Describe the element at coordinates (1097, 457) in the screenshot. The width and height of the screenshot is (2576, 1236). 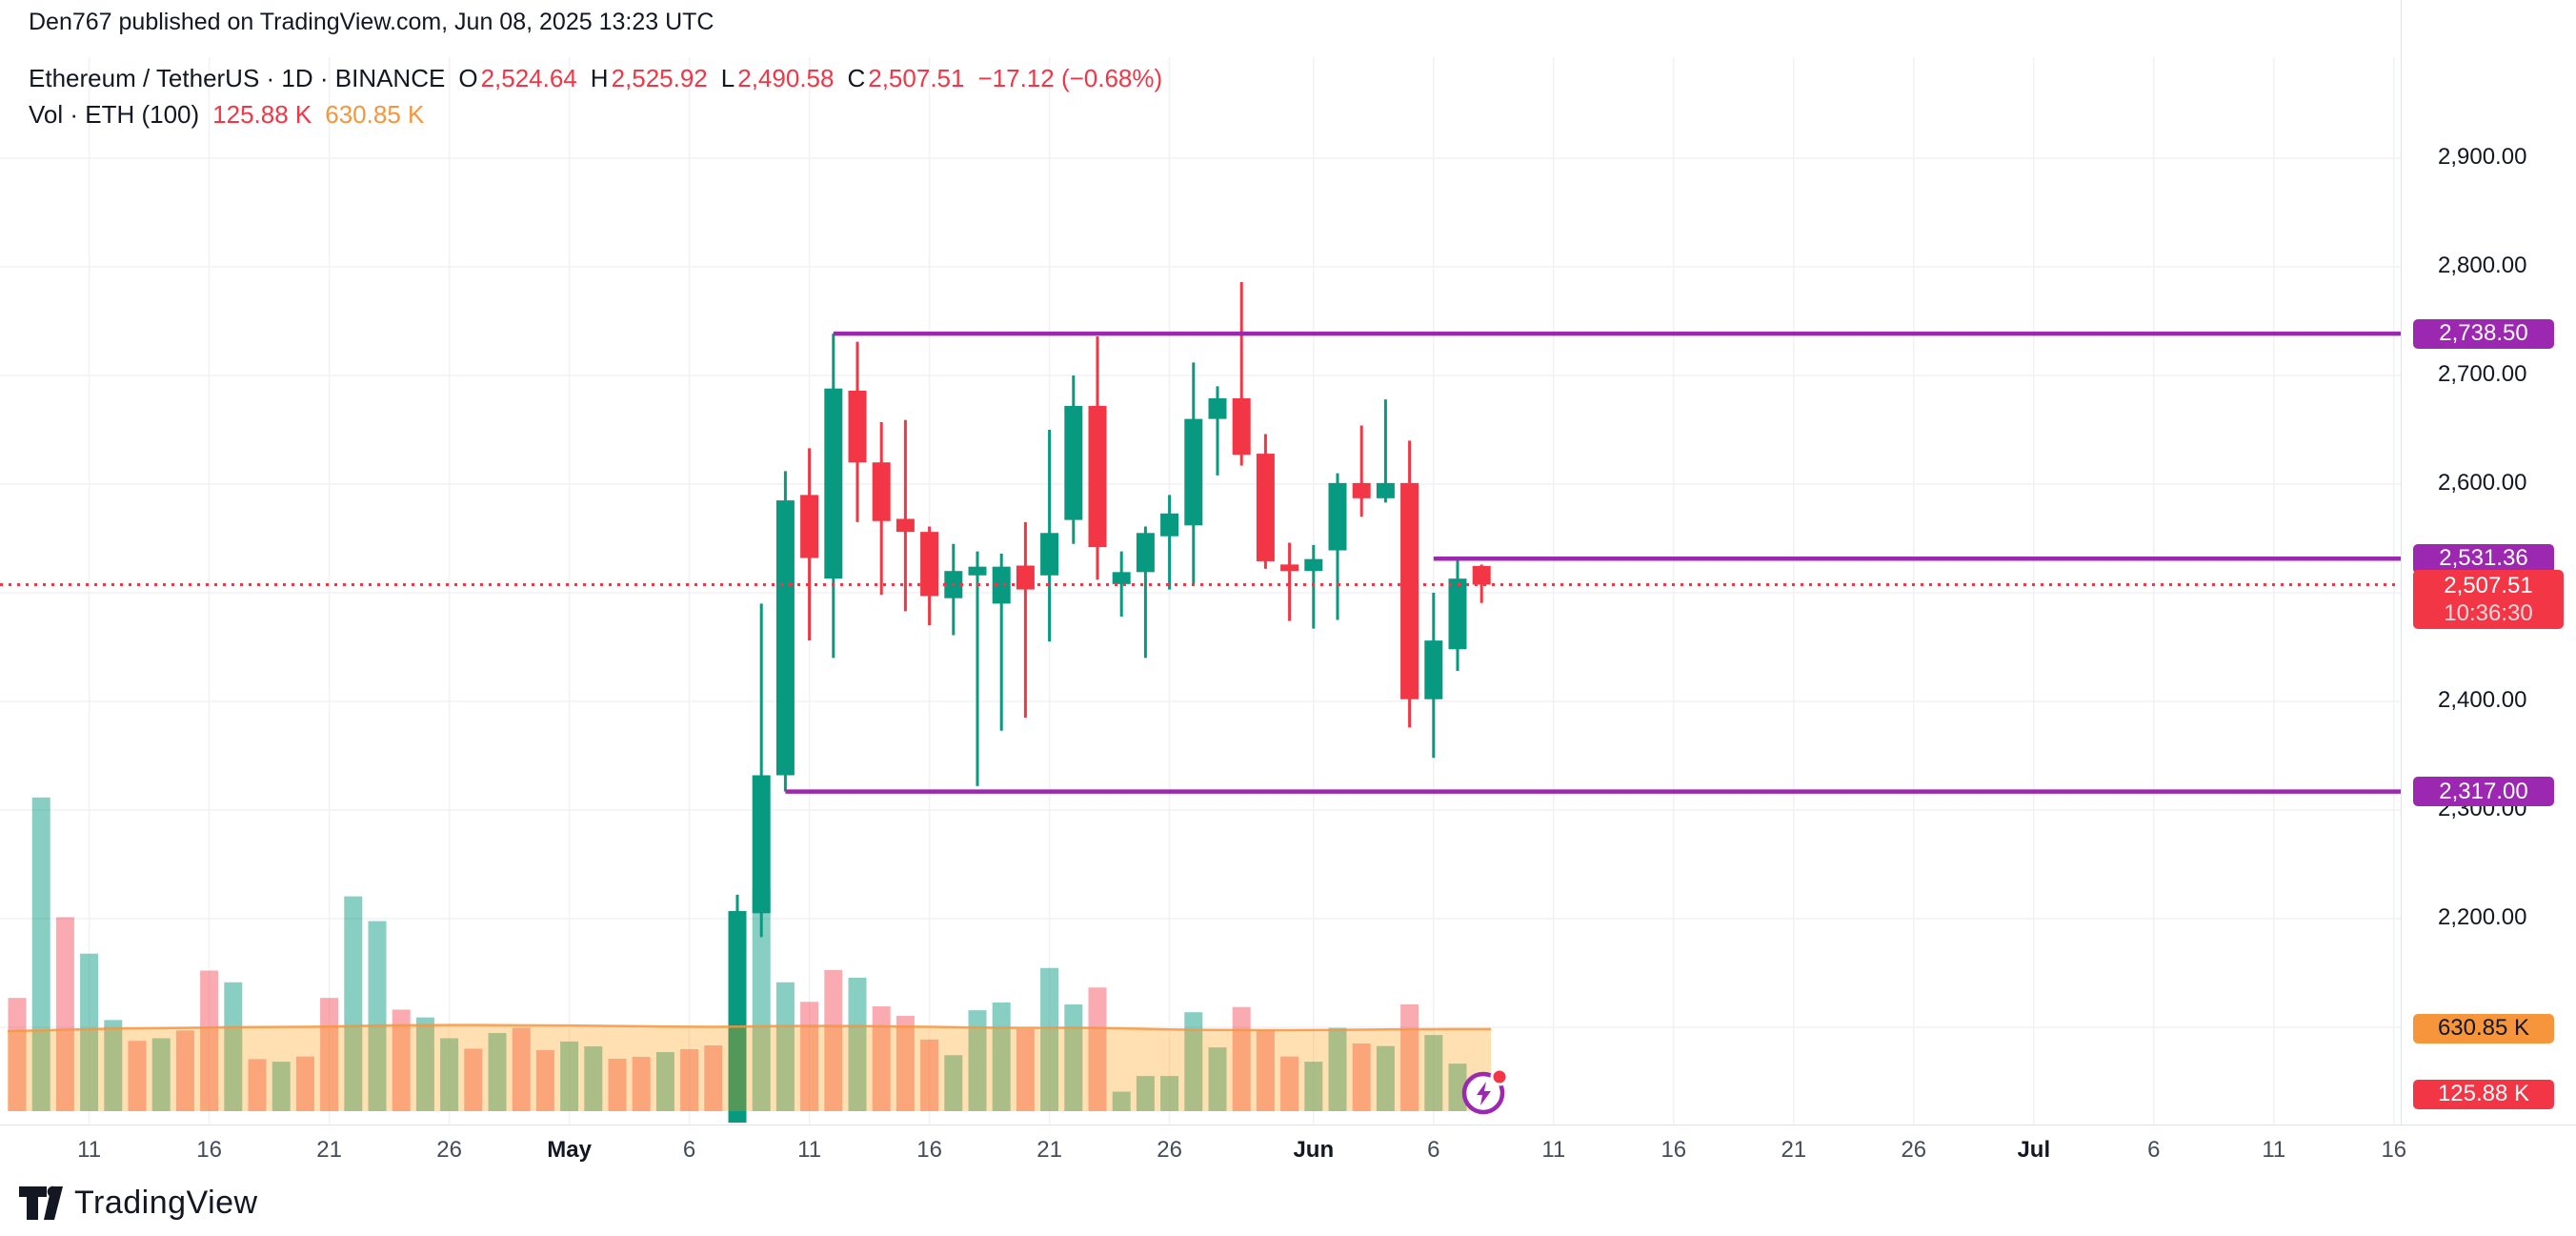
I see `candle-May 23` at that location.